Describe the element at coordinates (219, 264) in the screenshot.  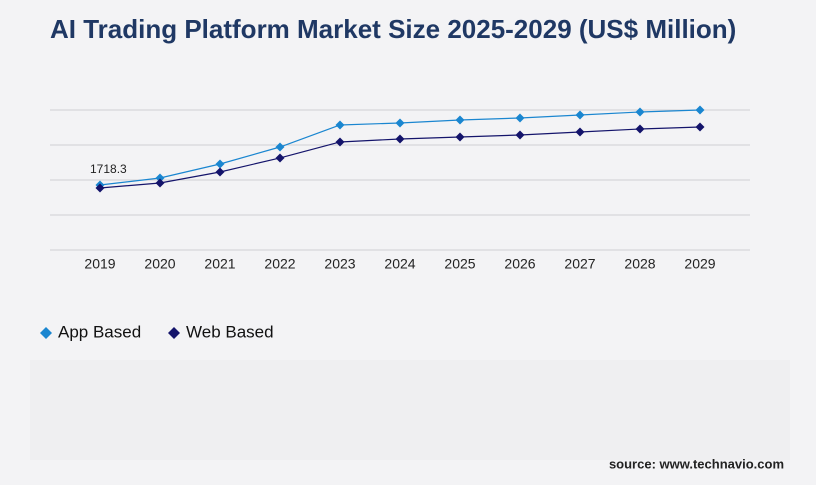
I see `x-tick-label: 2021` at that location.